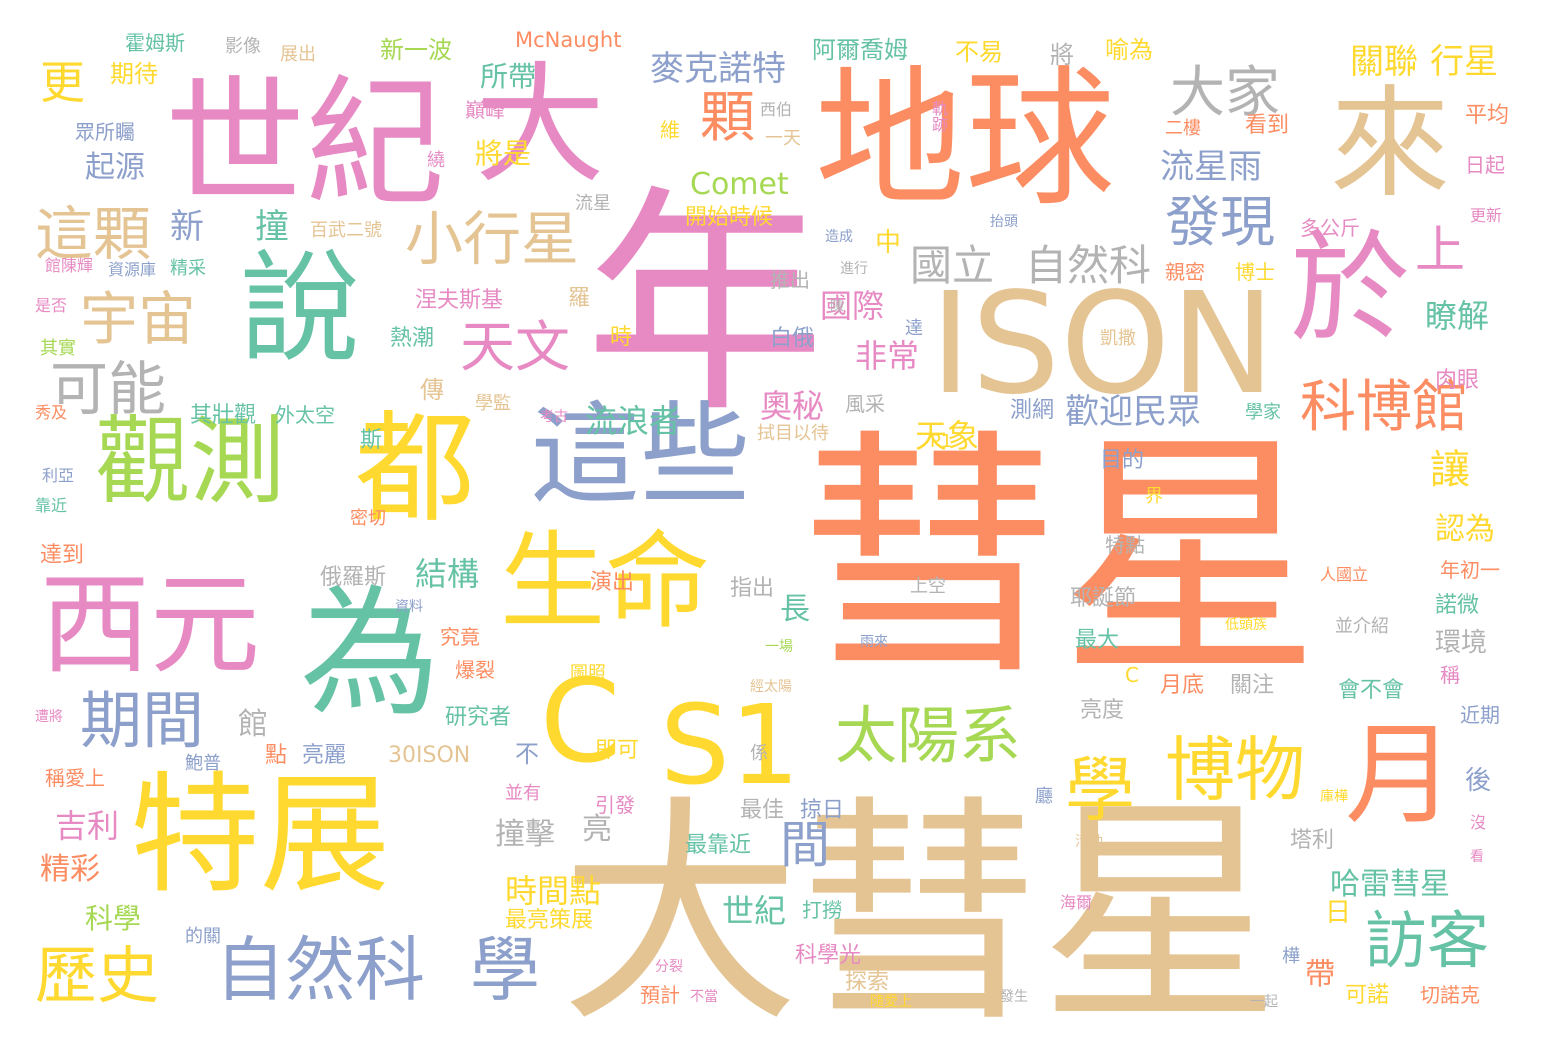  Describe the element at coordinates (1390, 884) in the screenshot. I see `word-58: 哈雷彗星` at that location.